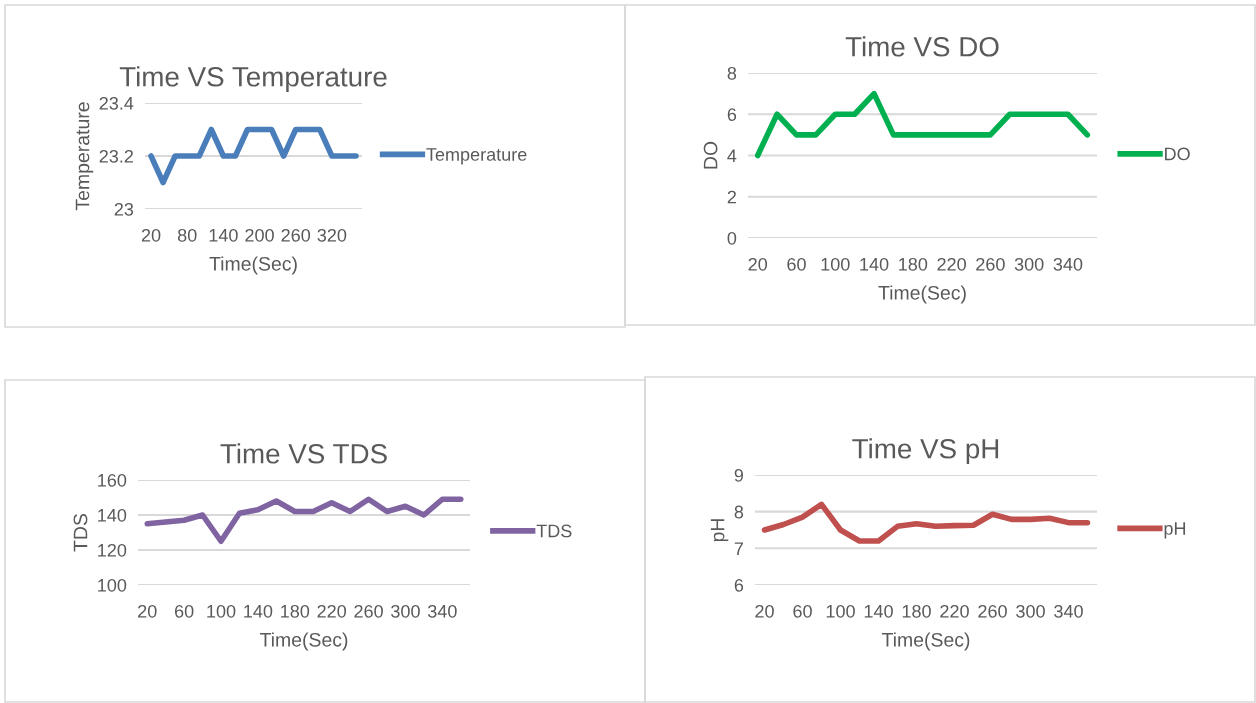  I want to click on legend-label: DO, so click(1177, 154).